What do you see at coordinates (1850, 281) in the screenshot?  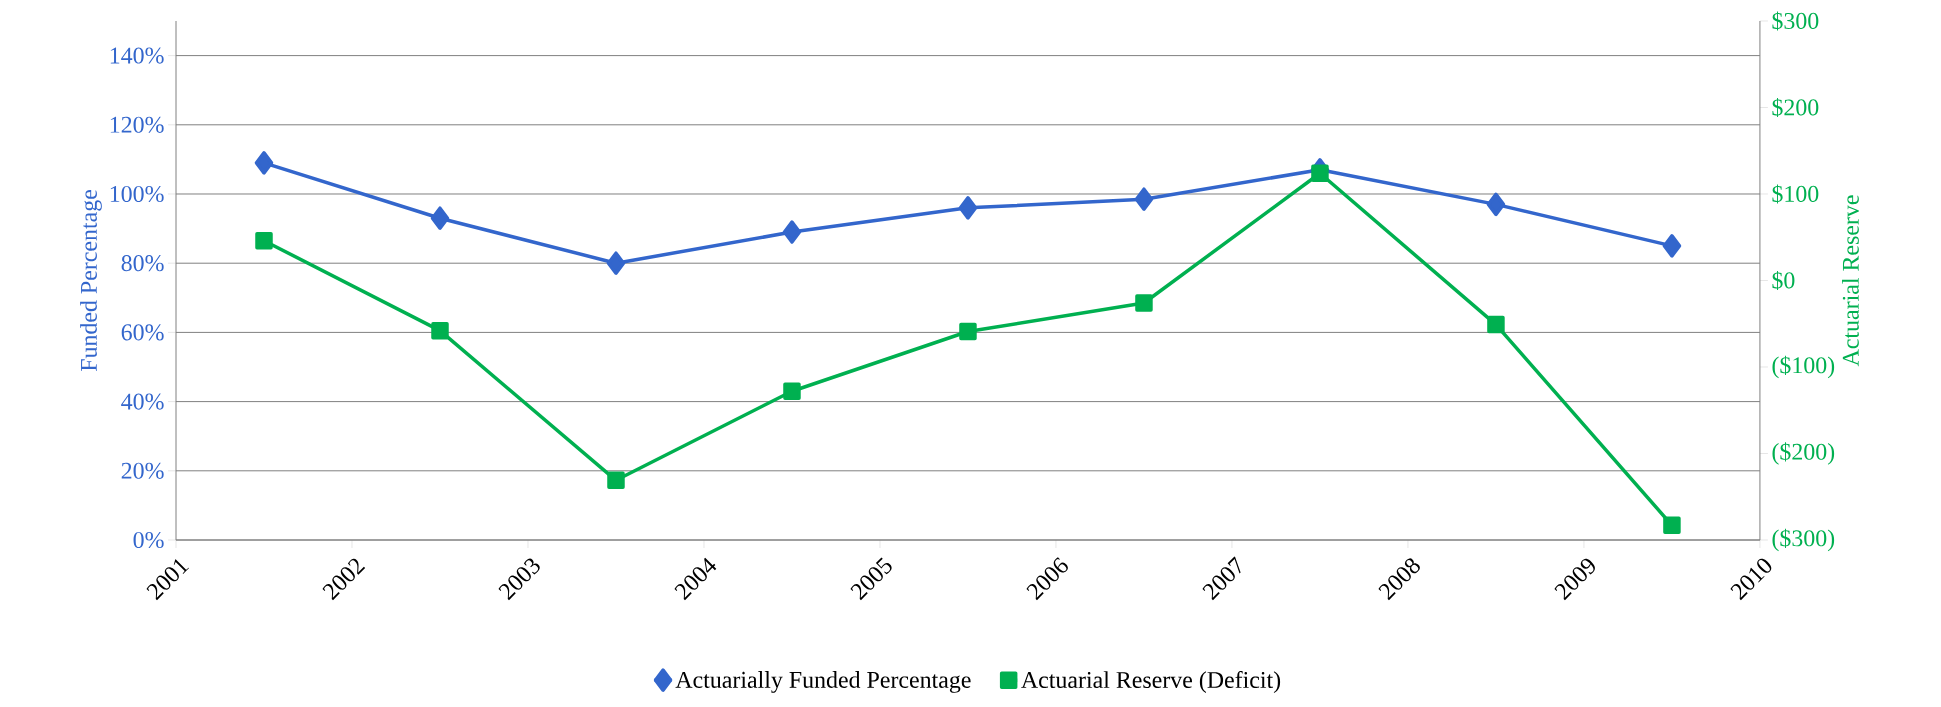 I see `y2-axis-title: Actuarial Reserve` at bounding box center [1850, 281].